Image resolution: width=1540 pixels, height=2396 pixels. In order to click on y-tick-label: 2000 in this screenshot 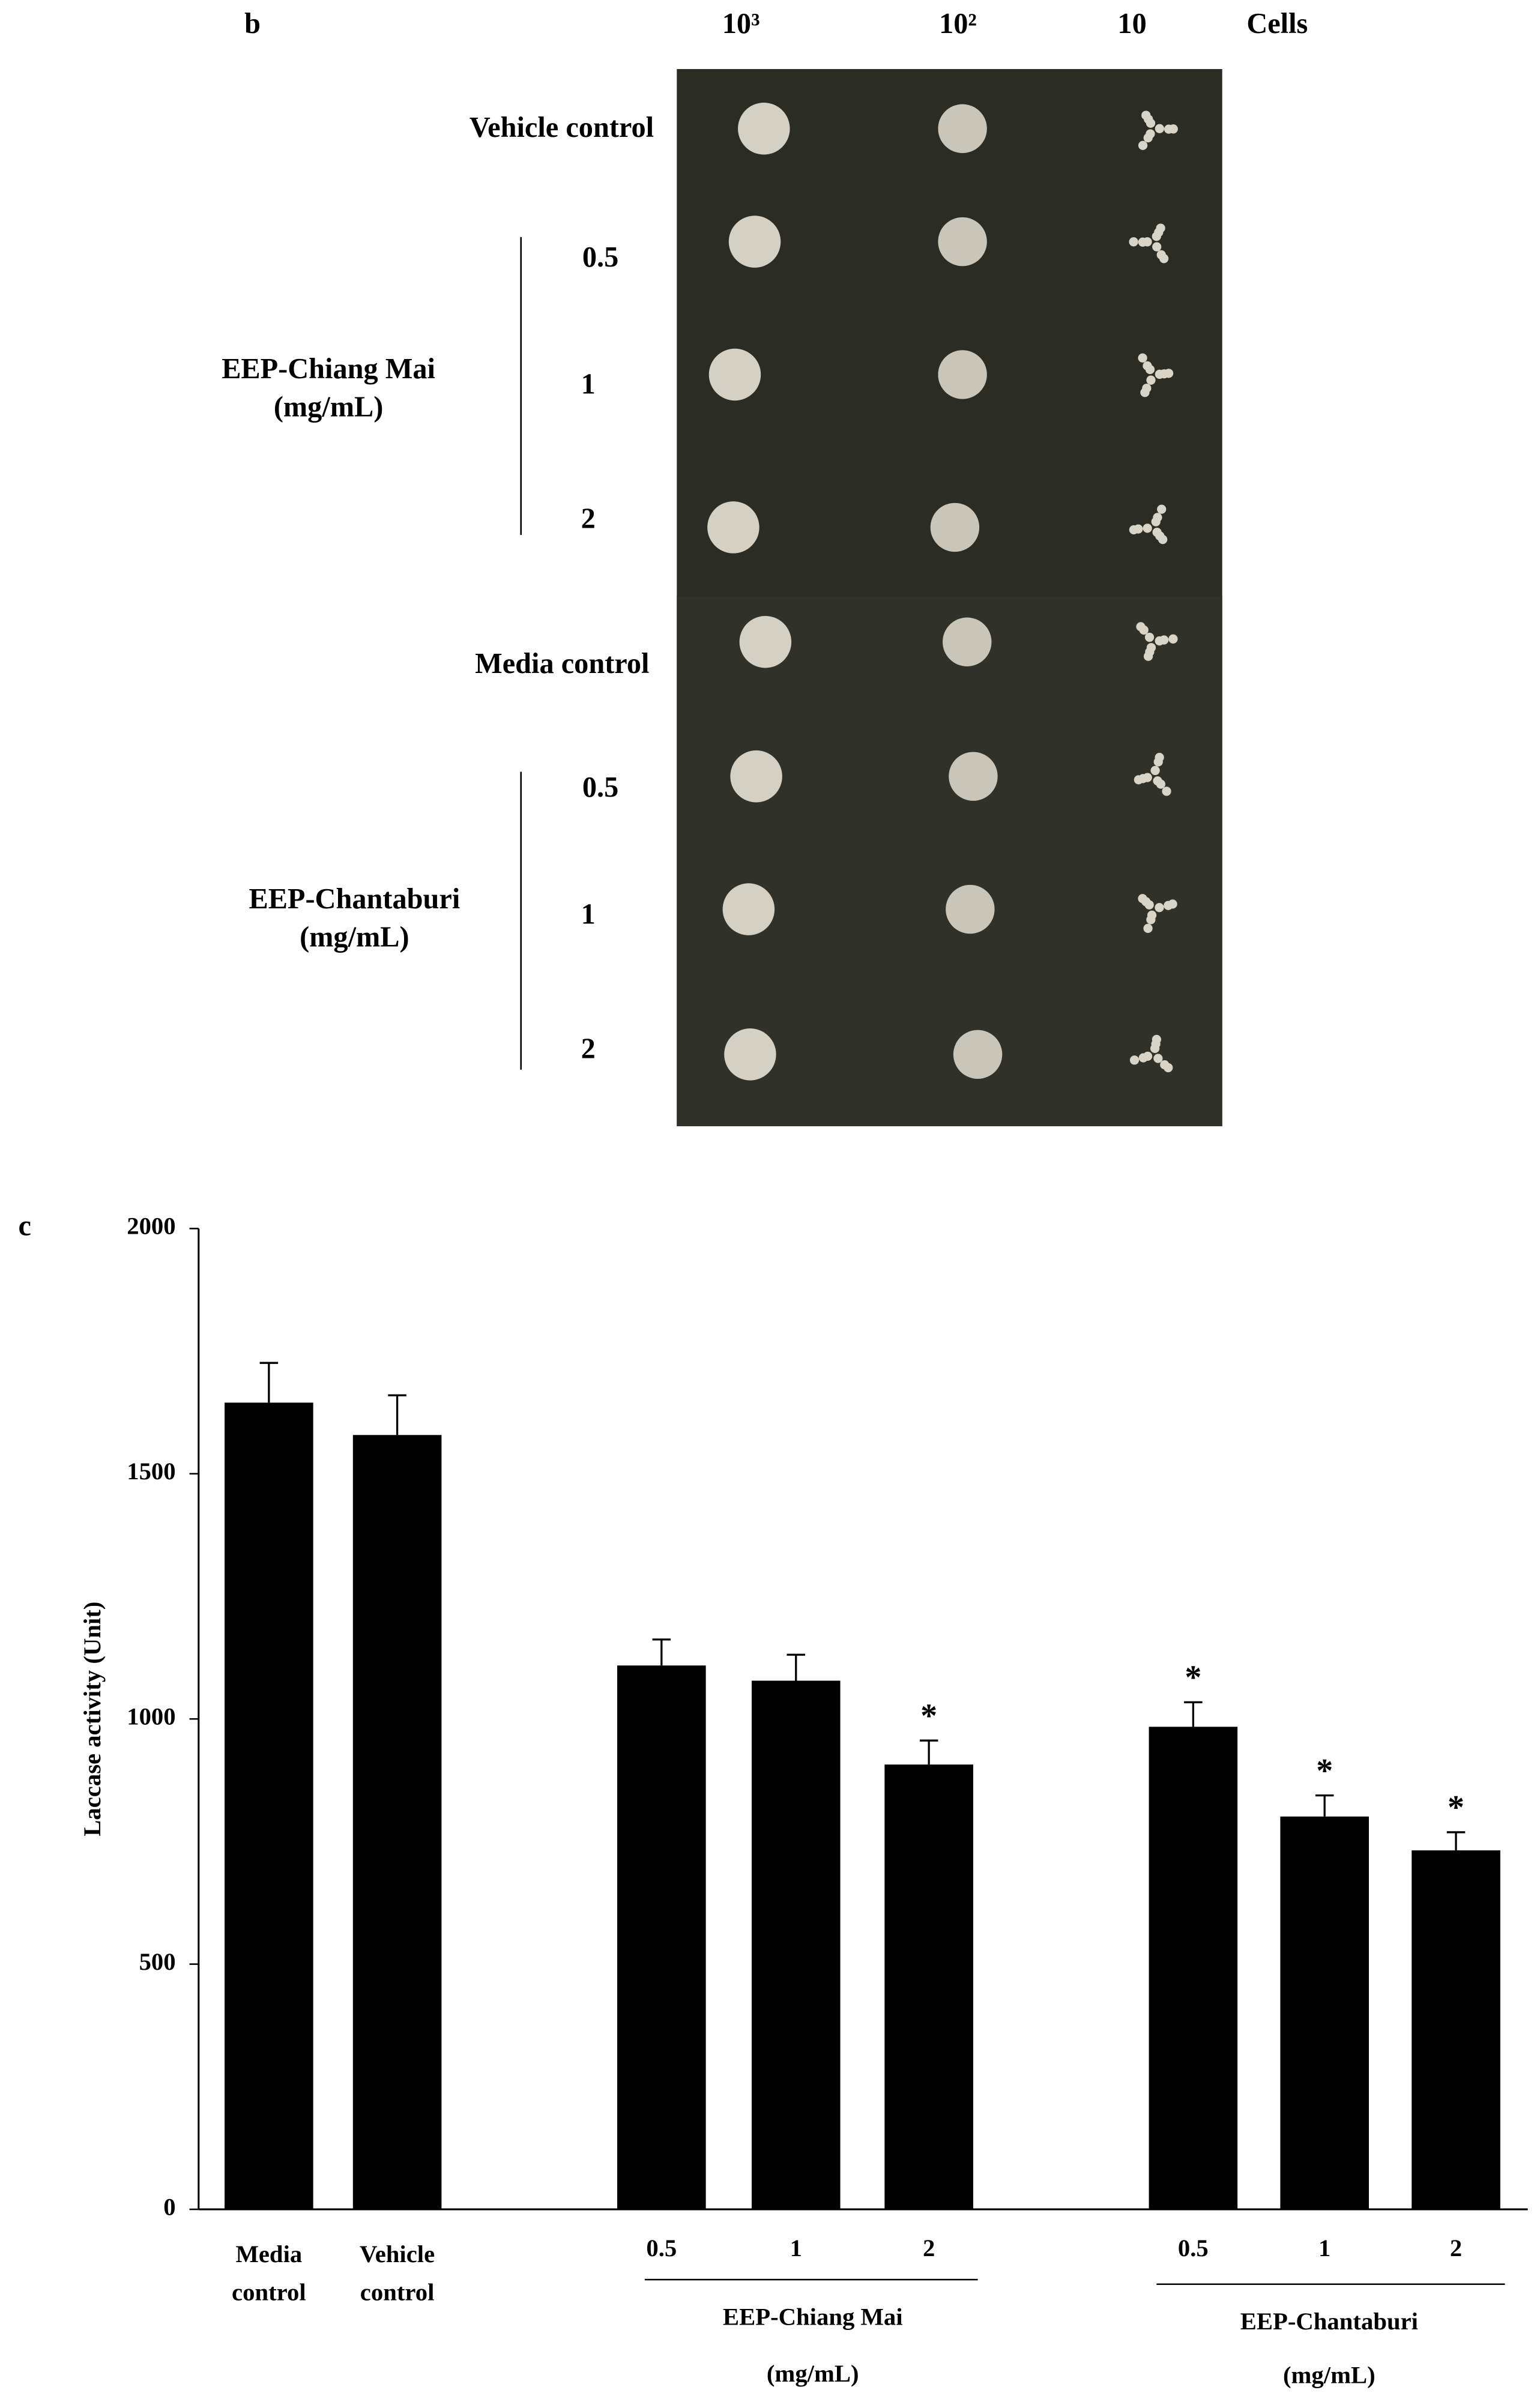, I will do `click(151, 1226)`.